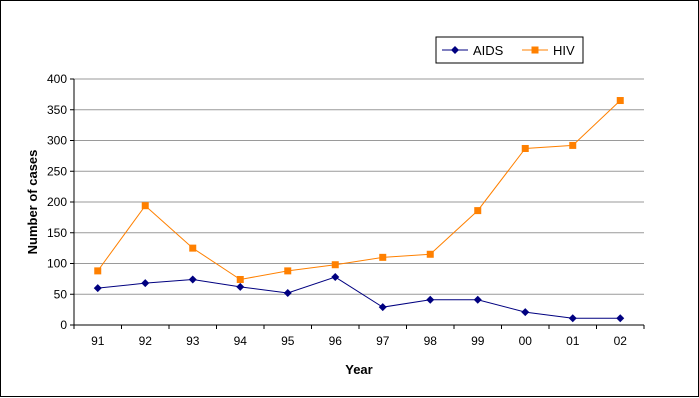 Image resolution: width=699 pixels, height=398 pixels. I want to click on y-tick-label: 150, so click(57, 233).